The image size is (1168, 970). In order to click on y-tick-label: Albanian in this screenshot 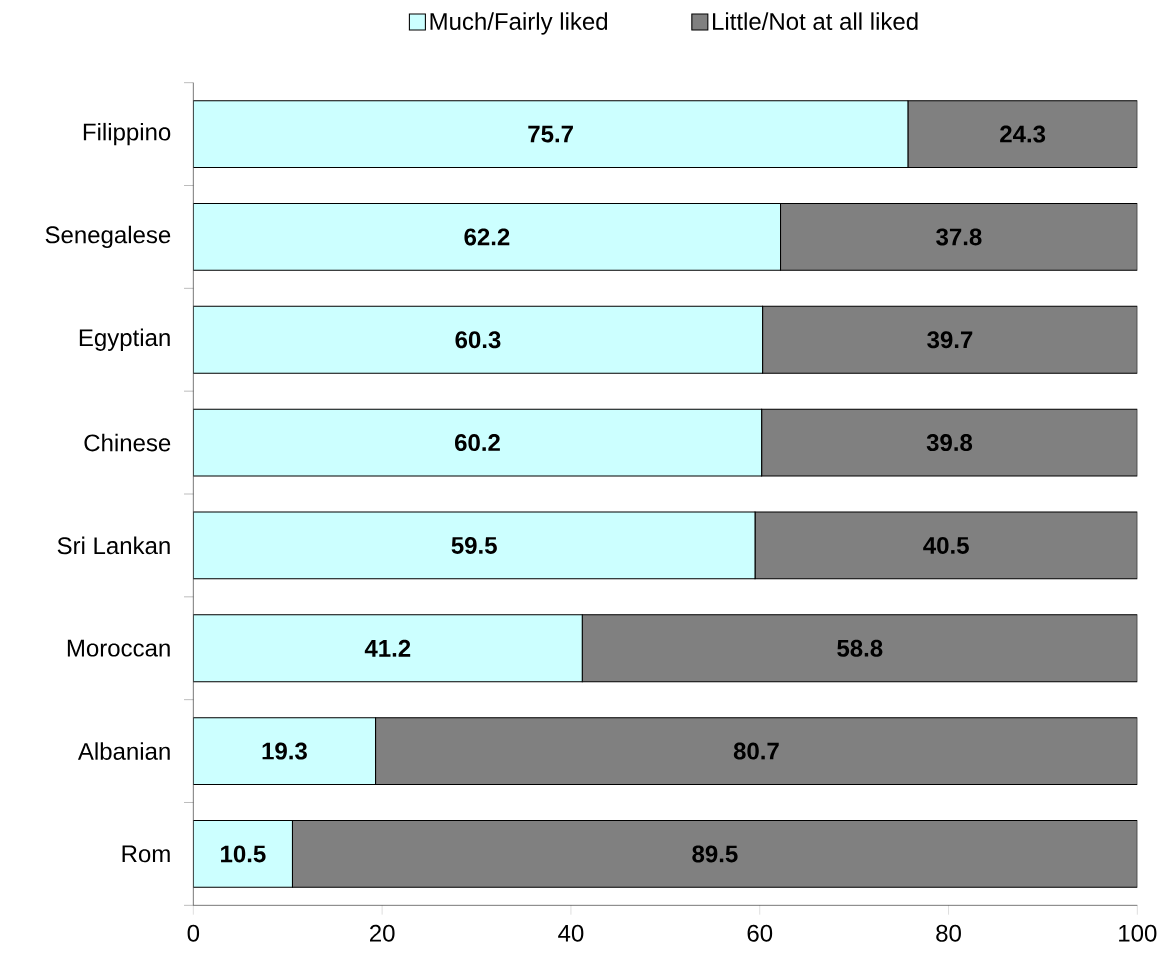, I will do `click(123, 751)`.